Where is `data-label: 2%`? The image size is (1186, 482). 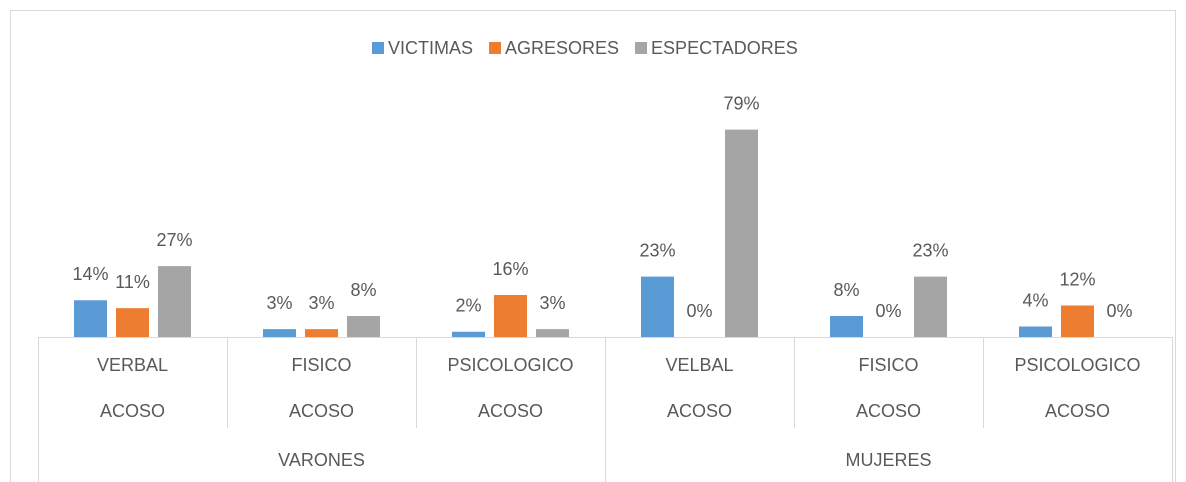
data-label: 2% is located at coordinates (468, 306).